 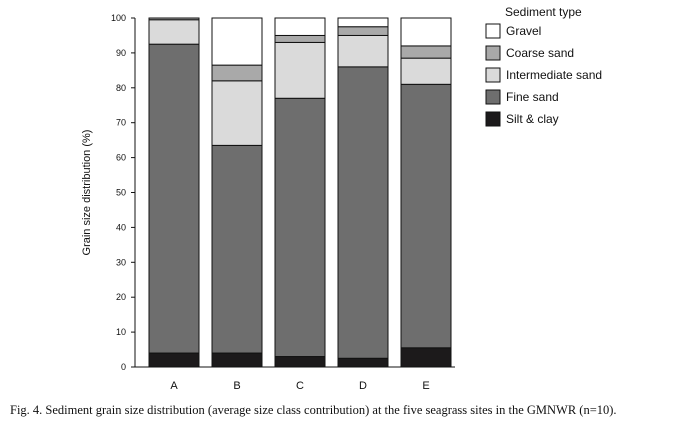 What do you see at coordinates (300, 70) in the screenshot?
I see `bar-segment-intermediate-sand-c` at bounding box center [300, 70].